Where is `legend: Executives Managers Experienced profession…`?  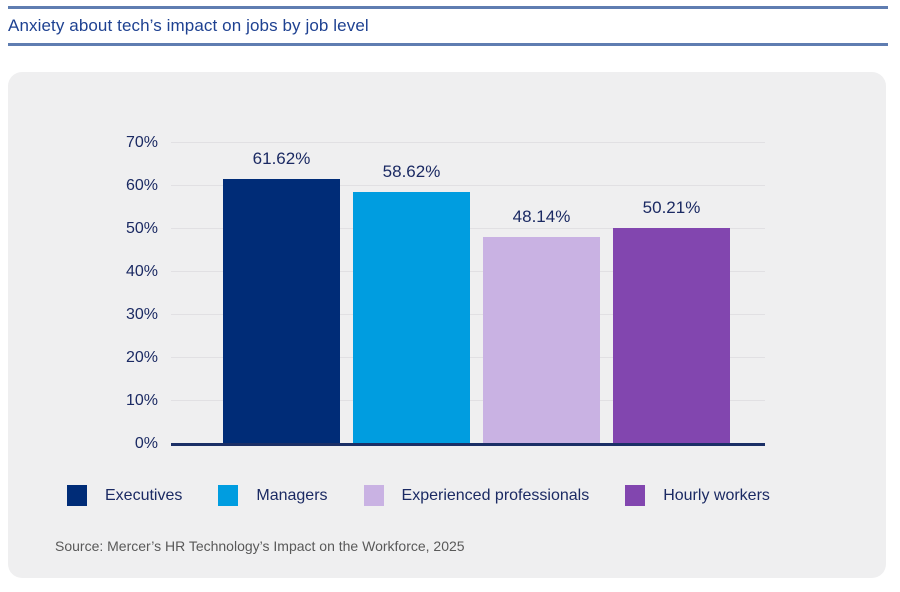 legend: Executives Managers Experienced profession… is located at coordinates (418, 495).